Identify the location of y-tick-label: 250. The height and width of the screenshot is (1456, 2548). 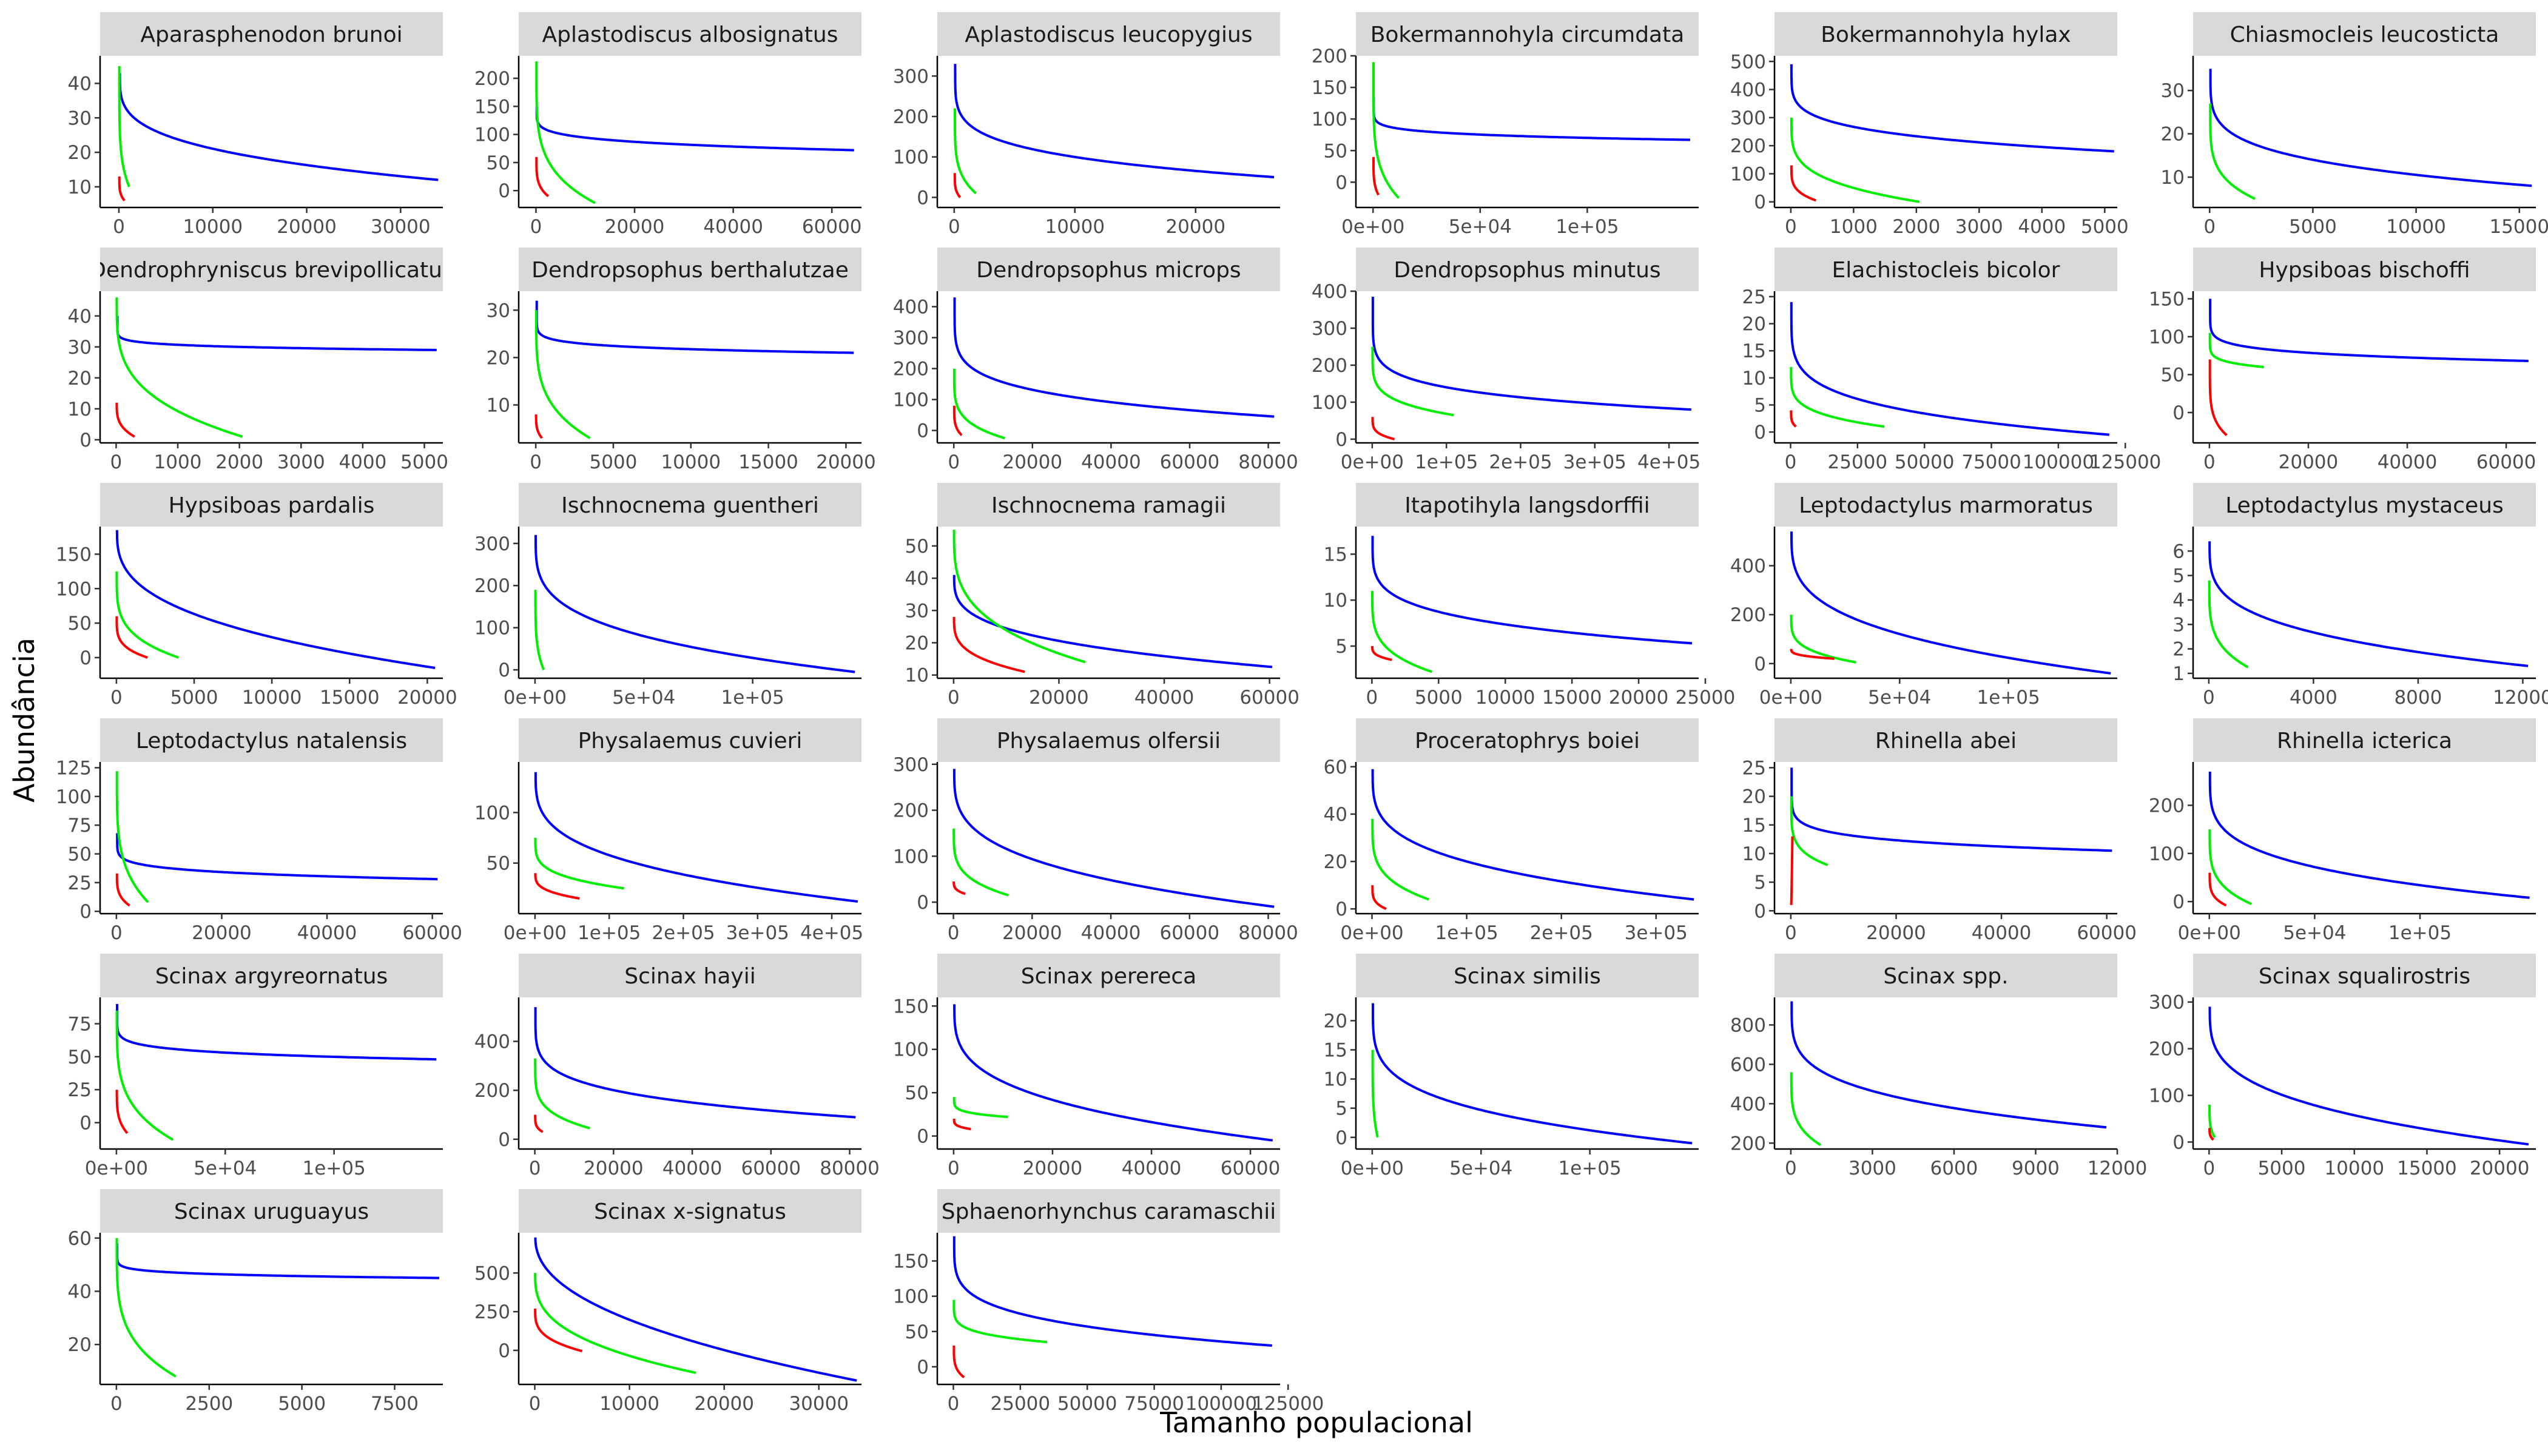
(492, 1312).